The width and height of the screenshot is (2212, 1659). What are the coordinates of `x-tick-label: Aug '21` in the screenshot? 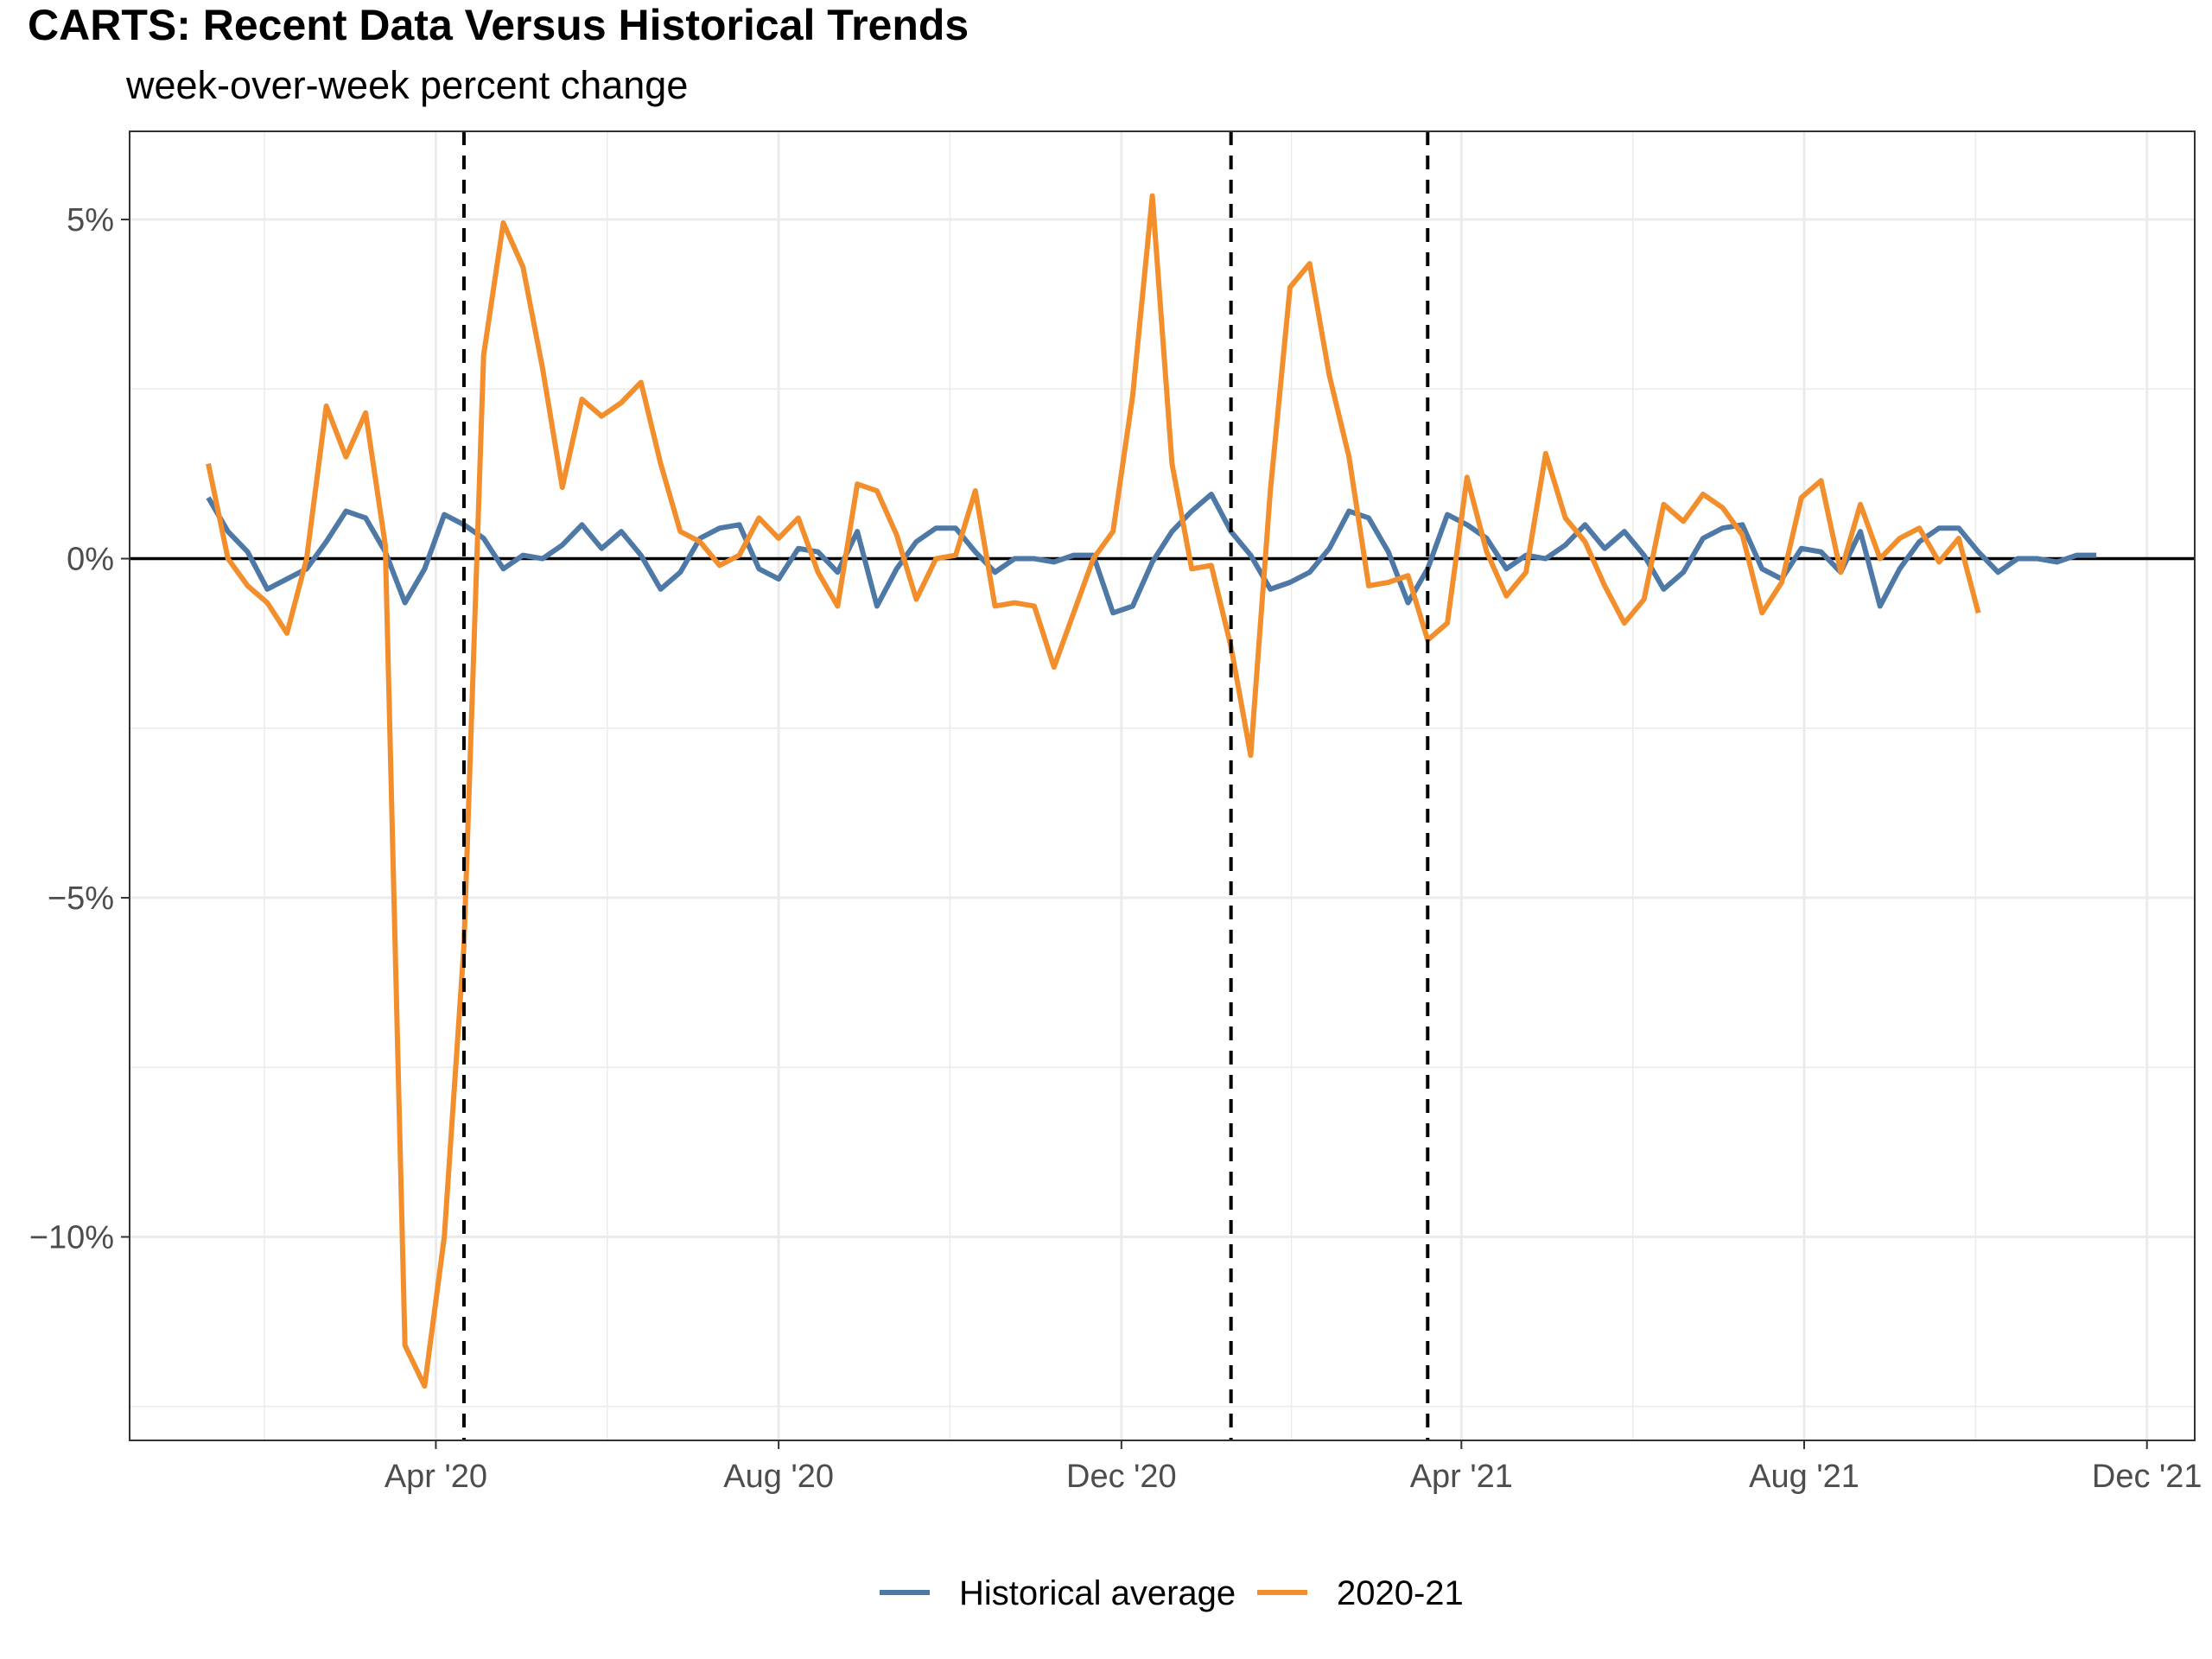 It's located at (1804, 1477).